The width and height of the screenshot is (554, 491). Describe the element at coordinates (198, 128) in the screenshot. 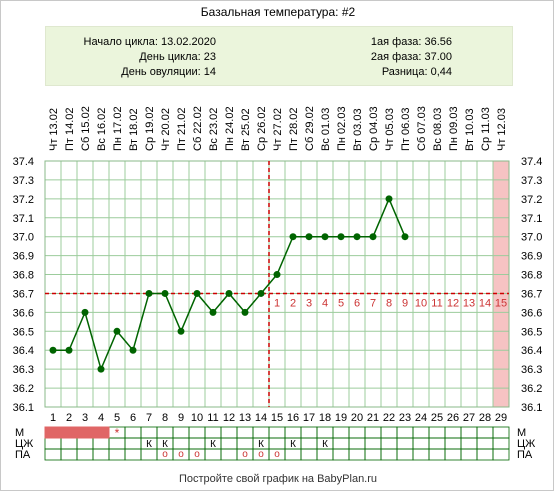

I see `date-label: Сб 22.02` at that location.